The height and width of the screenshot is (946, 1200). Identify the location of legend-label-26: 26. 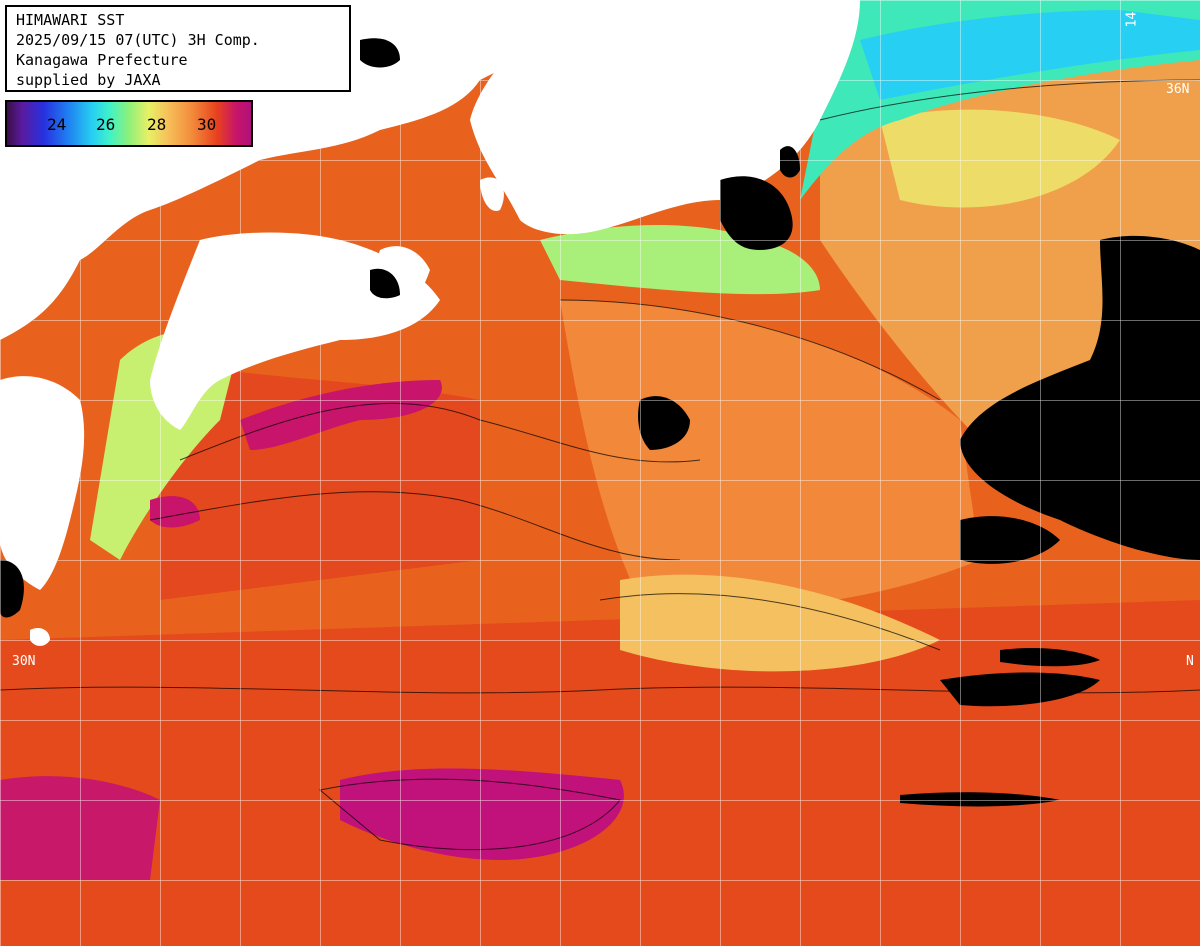
(106, 124).